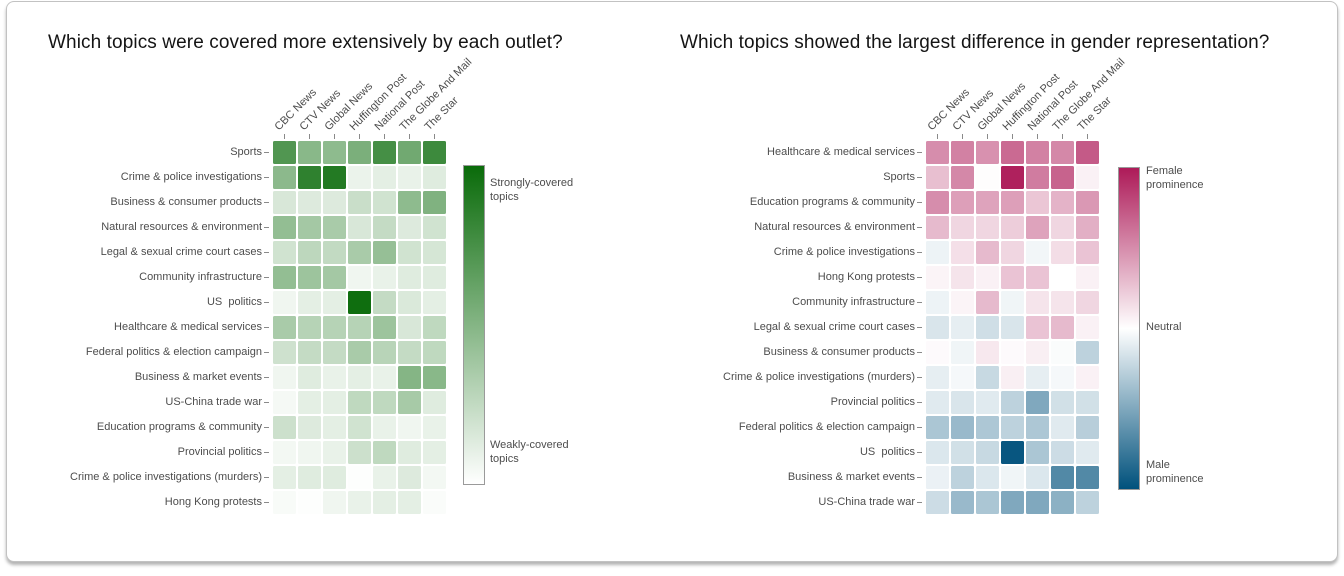  What do you see at coordinates (198, 377) in the screenshot?
I see `row-label: Business & market events` at bounding box center [198, 377].